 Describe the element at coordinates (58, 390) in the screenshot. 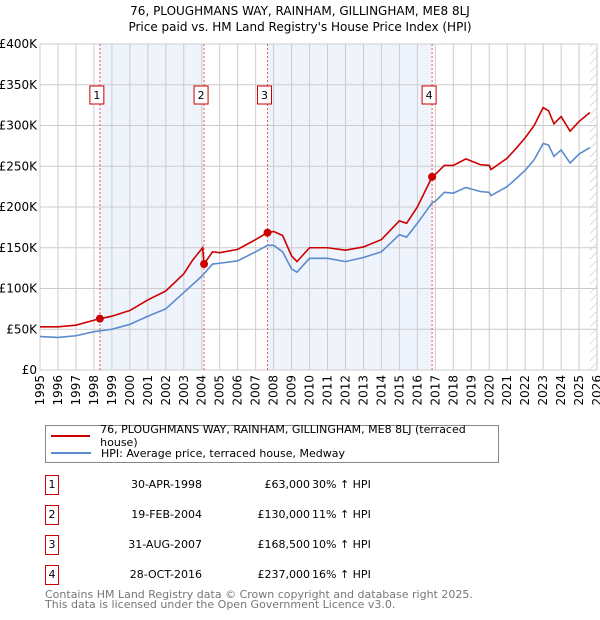

I see `x-tick-label: 1996` at that location.